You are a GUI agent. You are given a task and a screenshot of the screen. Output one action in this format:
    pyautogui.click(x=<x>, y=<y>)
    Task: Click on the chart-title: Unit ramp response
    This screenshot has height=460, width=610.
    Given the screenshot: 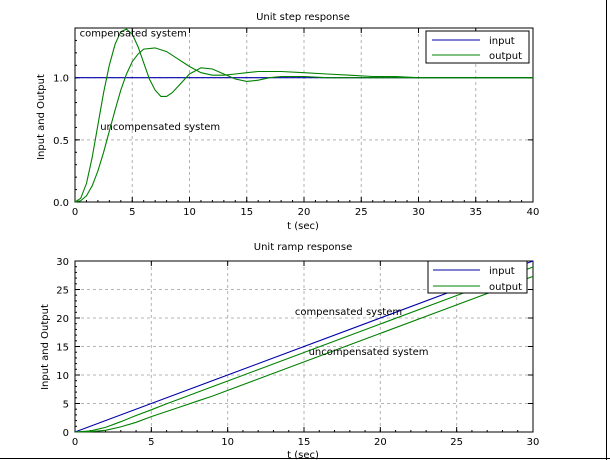 What is the action you would take?
    pyautogui.click(x=303, y=247)
    